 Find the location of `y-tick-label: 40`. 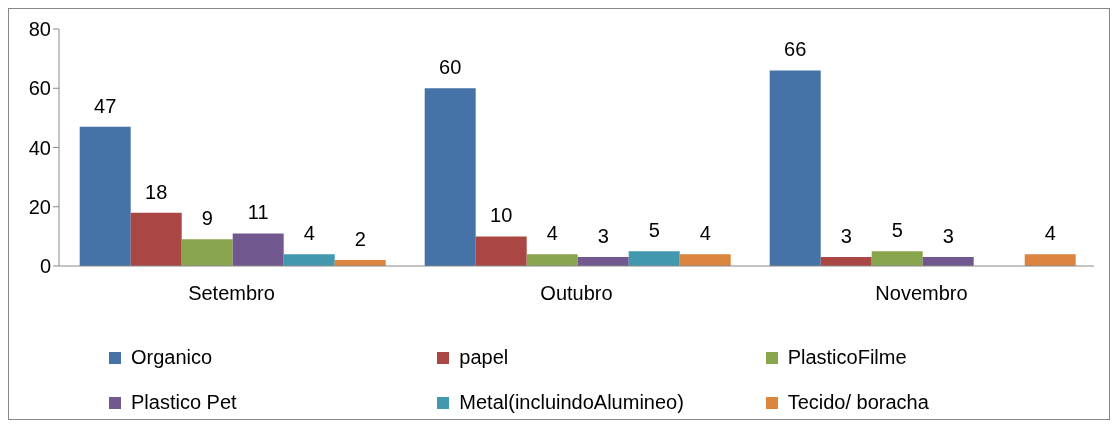

y-tick-label: 40 is located at coordinates (39, 147).